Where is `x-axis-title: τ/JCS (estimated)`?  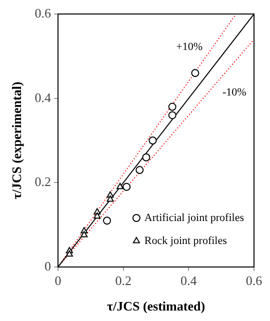 x-axis-title: τ/JCS (estimated) is located at coordinates (156, 306).